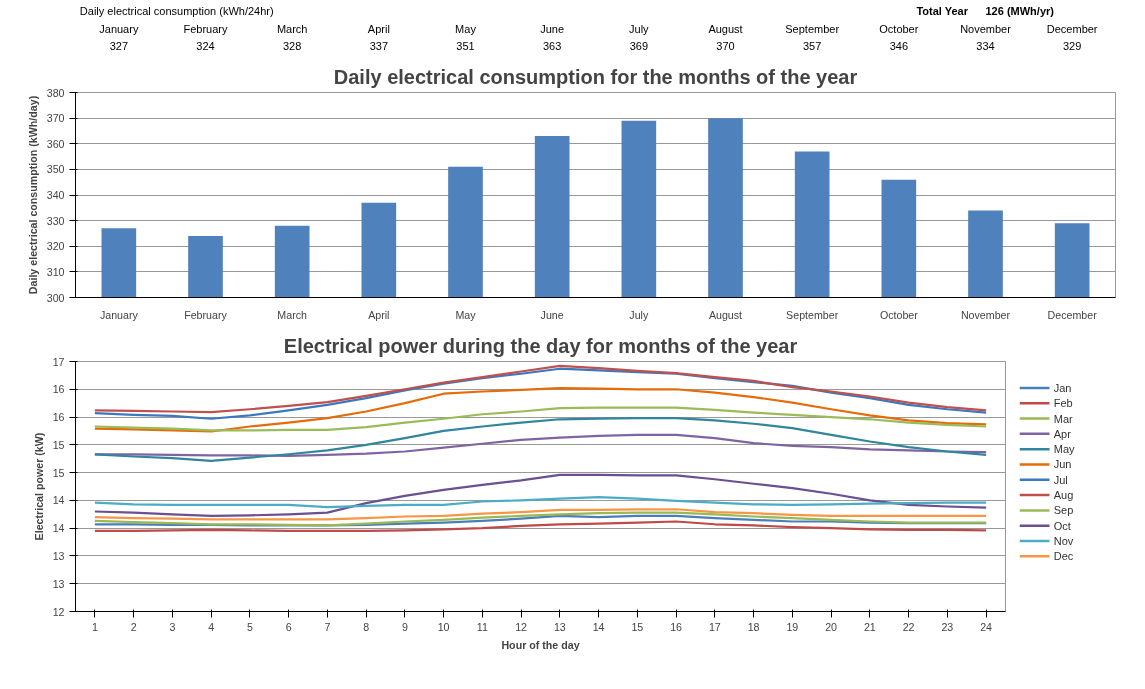 The image size is (1145, 689). I want to click on y-tick-label: 380, so click(55, 92).